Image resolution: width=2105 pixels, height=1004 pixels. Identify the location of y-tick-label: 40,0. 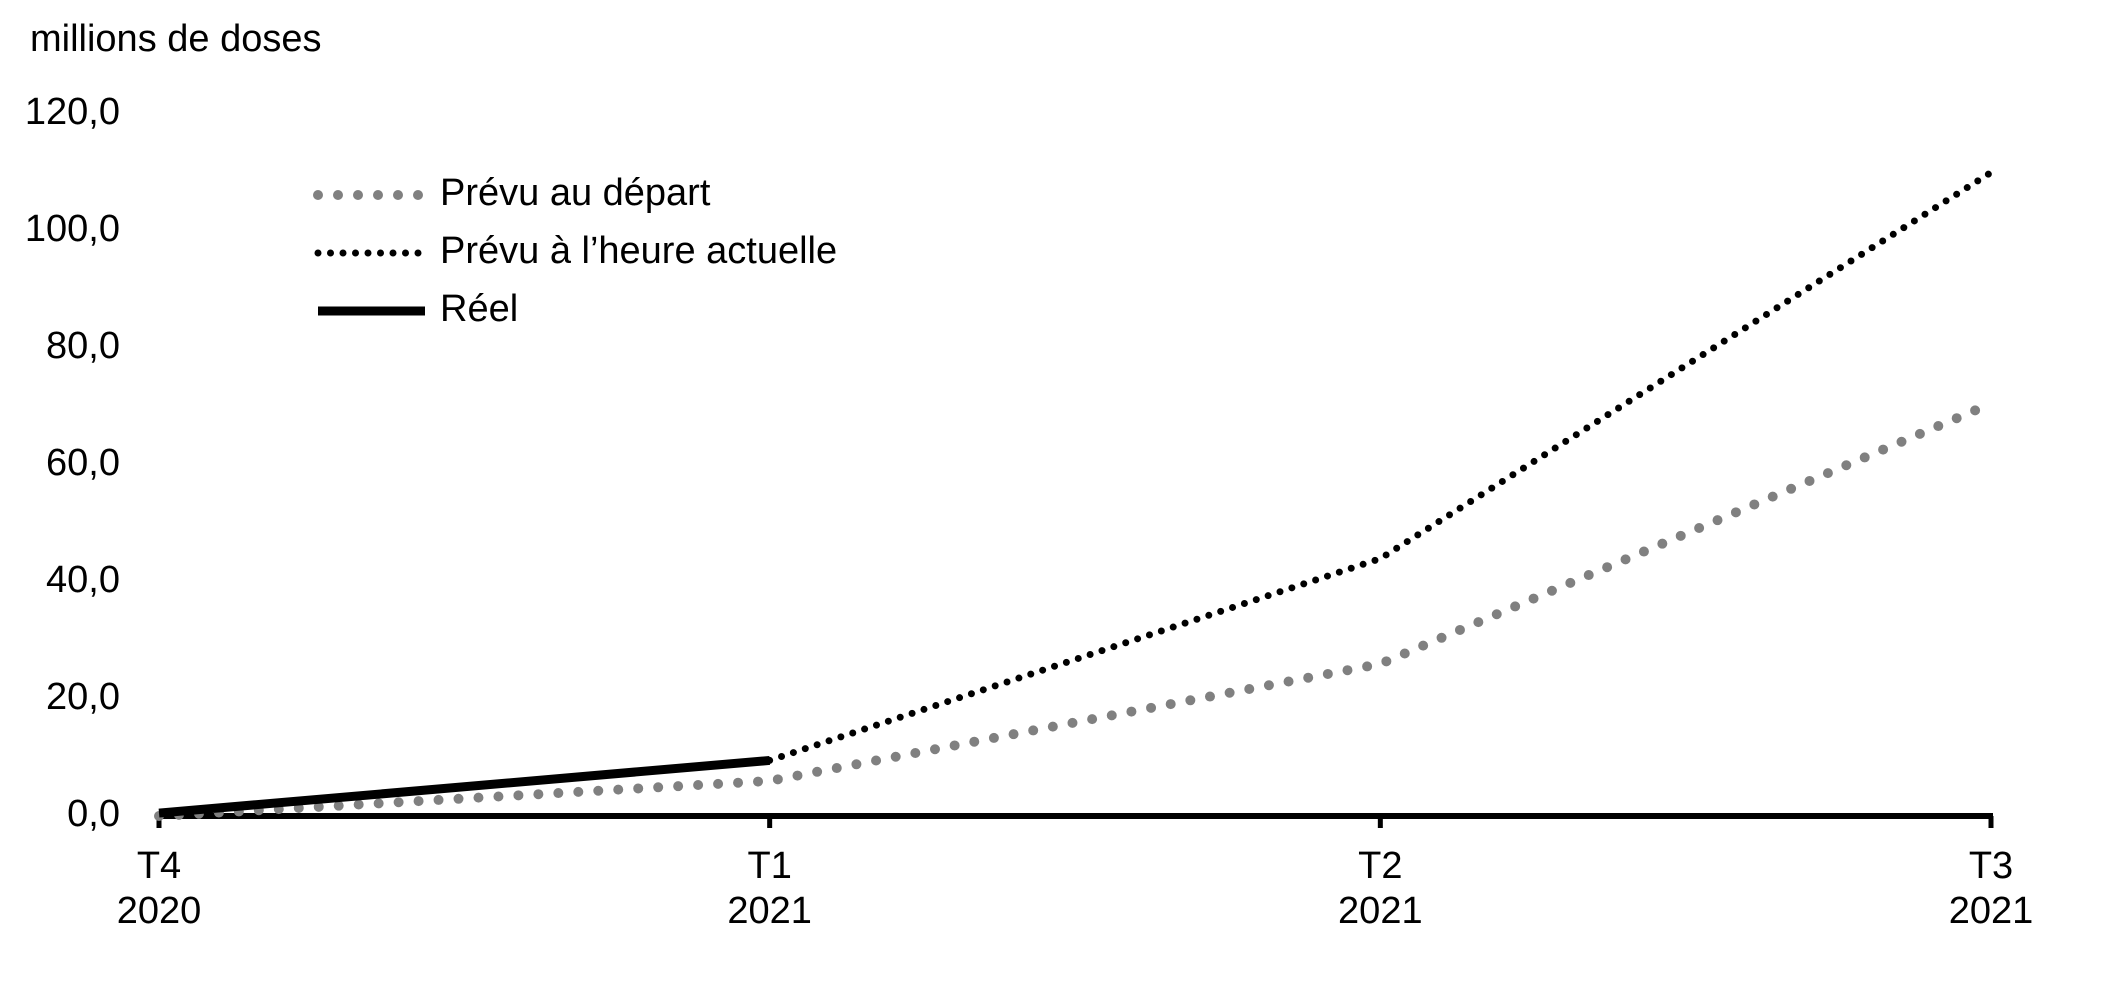
(83, 580).